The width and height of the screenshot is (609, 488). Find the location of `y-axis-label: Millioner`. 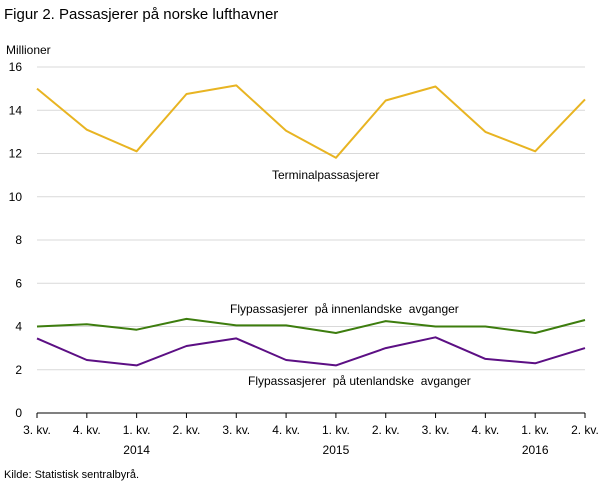

y-axis-label: Millioner is located at coordinates (28, 50).